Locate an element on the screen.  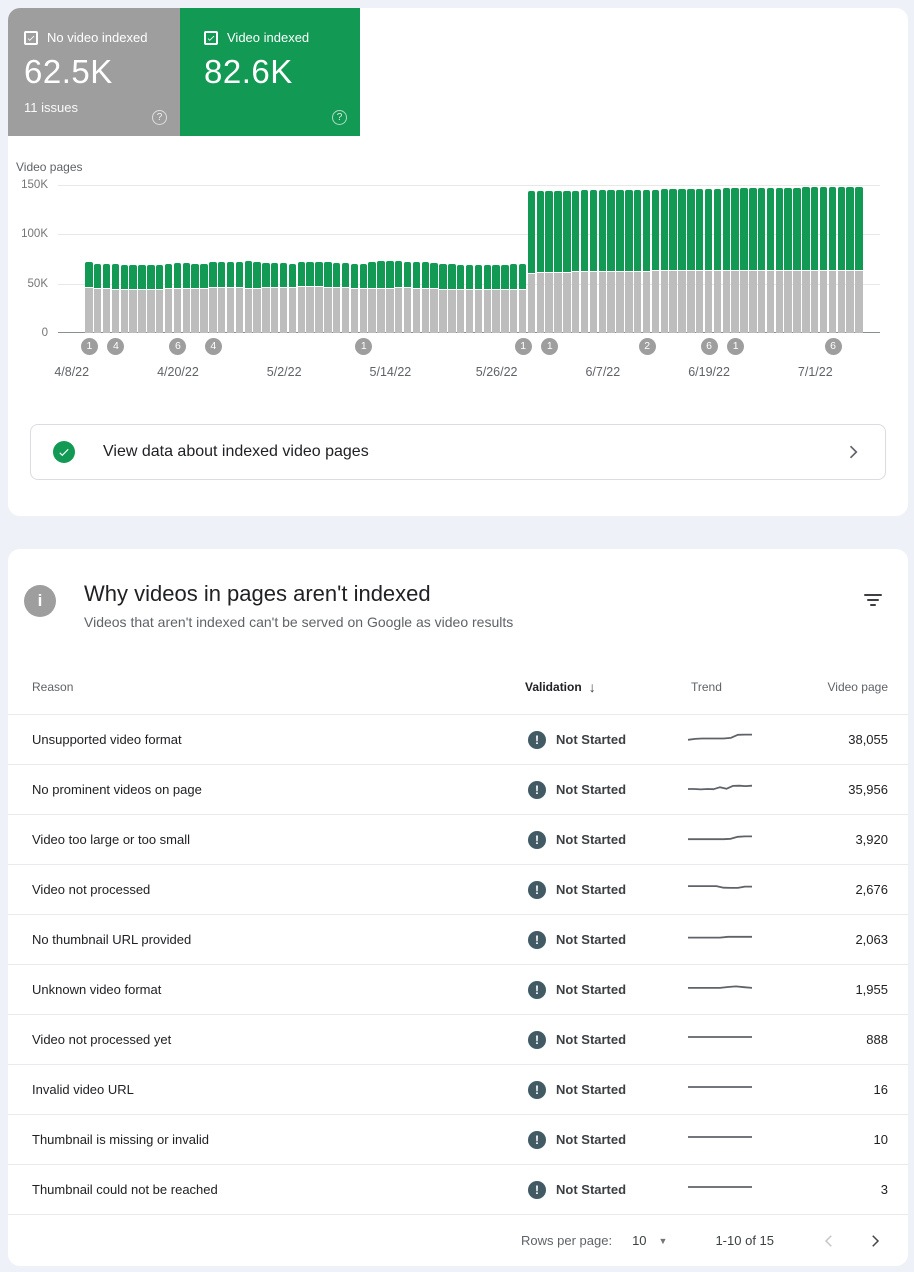
row-reason: Thumbnail could not be reached is located at coordinates (125, 1189).